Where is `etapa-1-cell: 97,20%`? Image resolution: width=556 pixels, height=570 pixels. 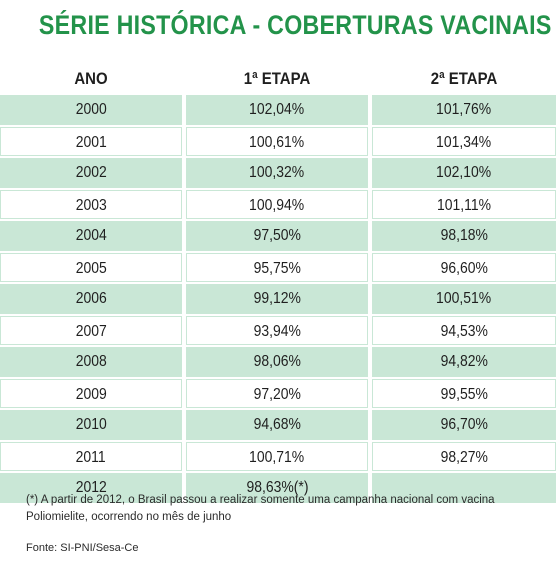
etapa-1-cell: 97,20% is located at coordinates (277, 393).